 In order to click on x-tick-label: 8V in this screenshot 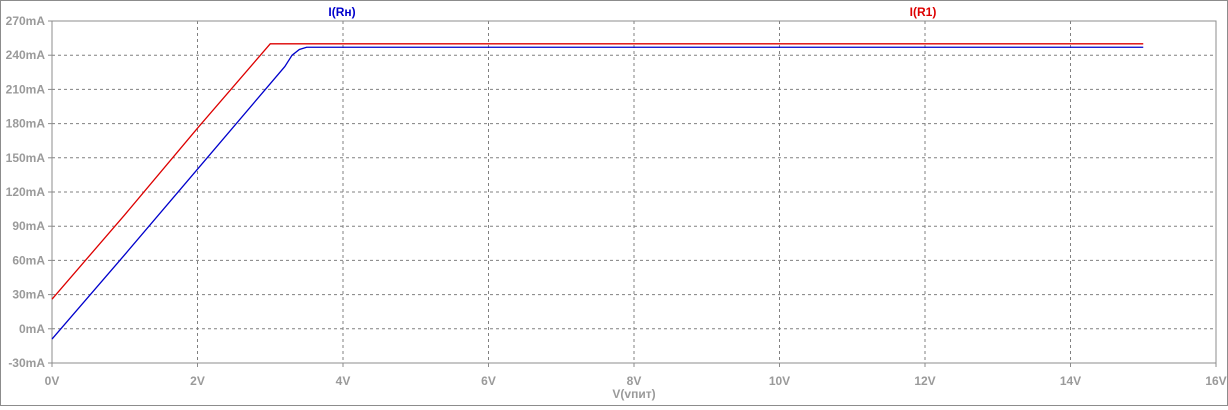, I will do `click(634, 381)`.